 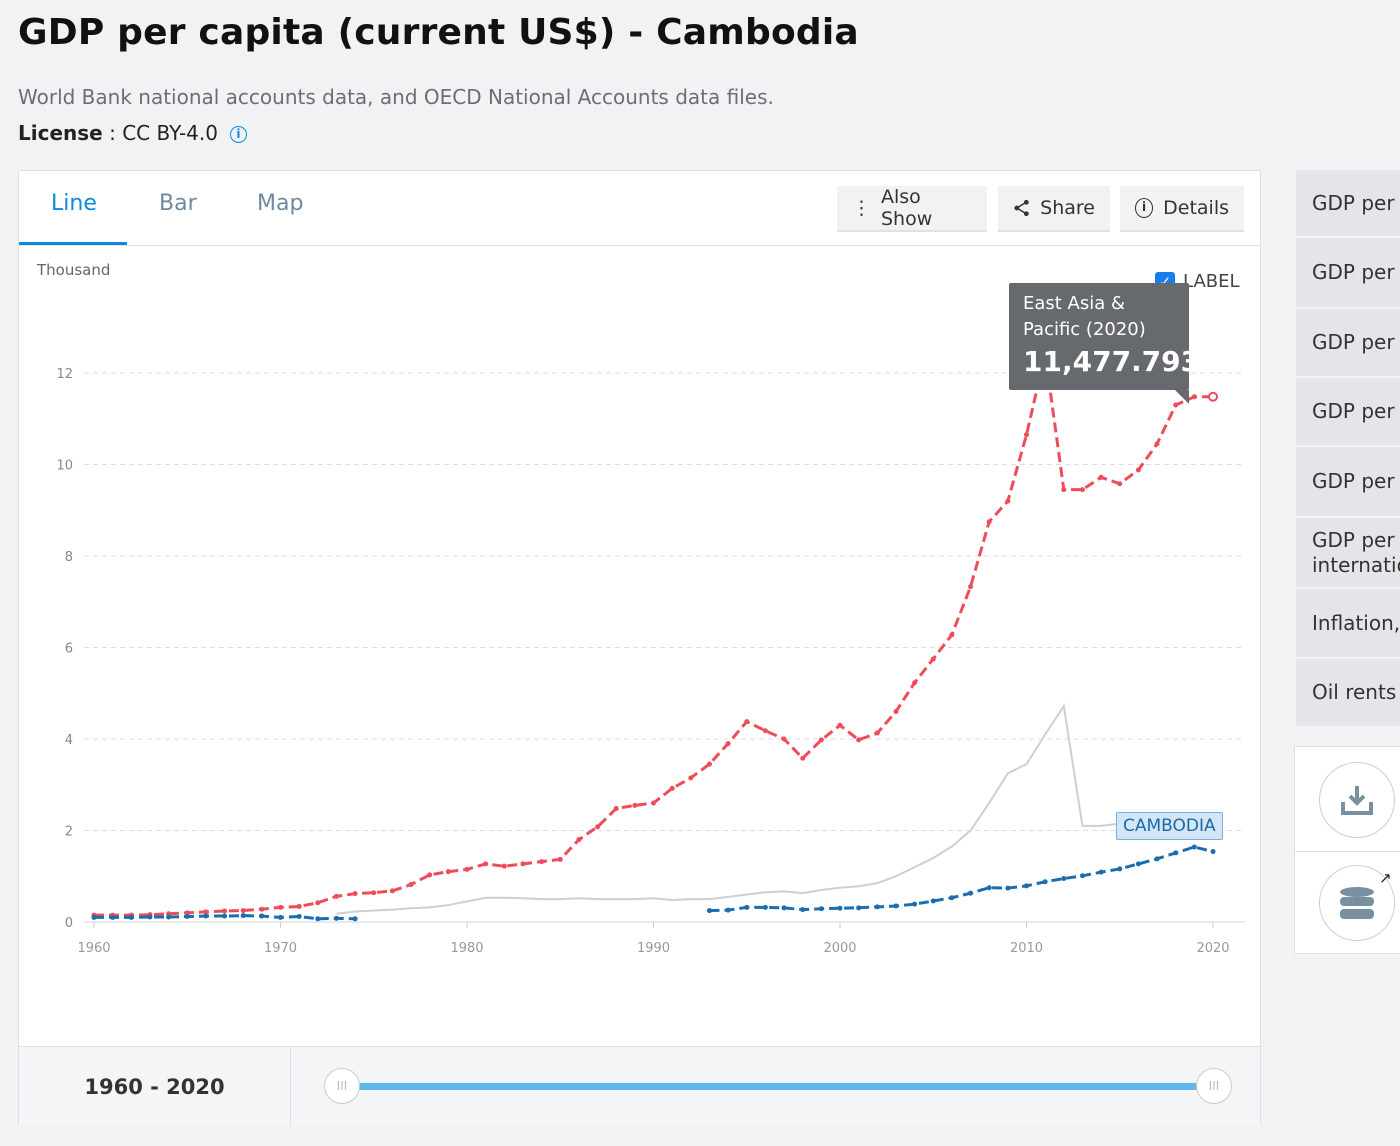 What do you see at coordinates (1385, 878) in the screenshot?
I see `external-link-icon: ↗` at bounding box center [1385, 878].